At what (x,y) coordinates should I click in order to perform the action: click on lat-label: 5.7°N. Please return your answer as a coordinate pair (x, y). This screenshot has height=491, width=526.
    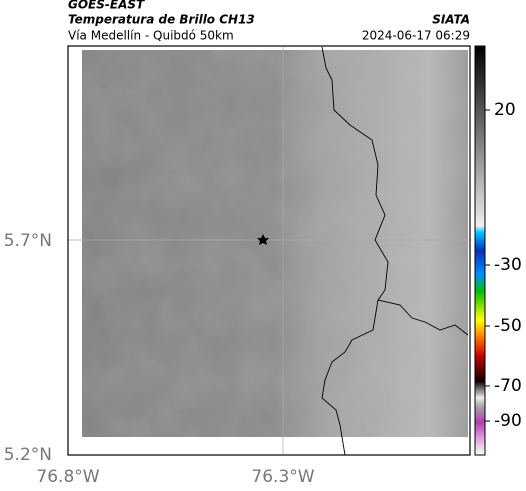
    Looking at the image, I should click on (28, 241).